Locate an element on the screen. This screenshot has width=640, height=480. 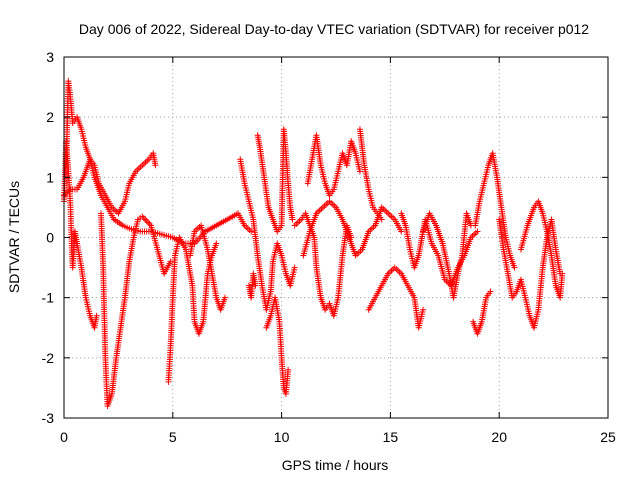
x-tick-label: 10 is located at coordinates (282, 437).